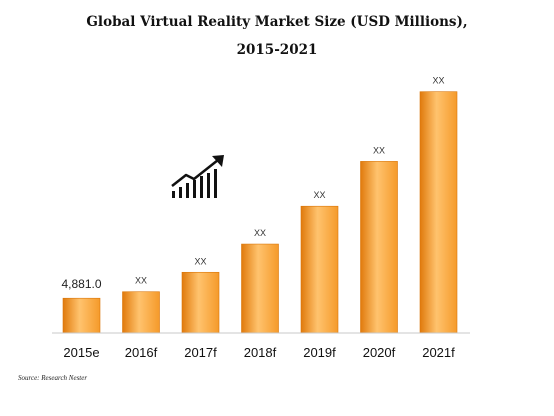 This screenshot has height=416, width=554. I want to click on data-label-2020f: XX, so click(379, 150).